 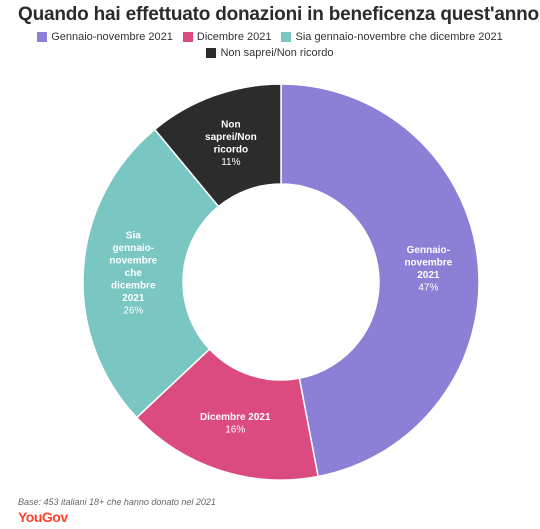 I want to click on slice-value-label: 11%, so click(x=230, y=162).